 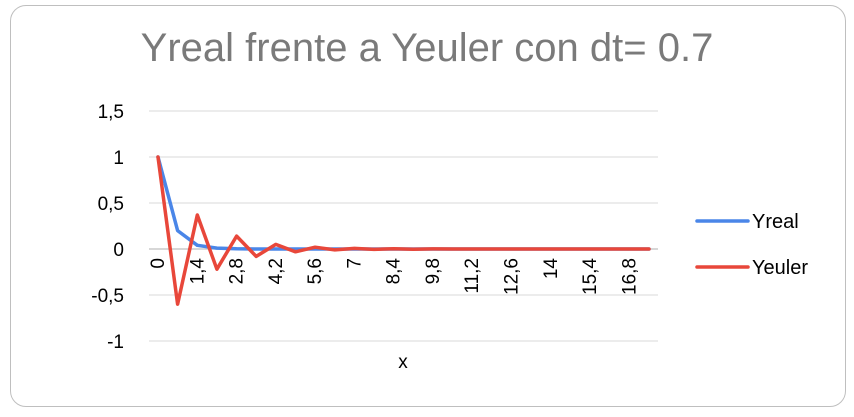 What do you see at coordinates (512, 276) in the screenshot?
I see `x-tick-label: 12,6` at bounding box center [512, 276].